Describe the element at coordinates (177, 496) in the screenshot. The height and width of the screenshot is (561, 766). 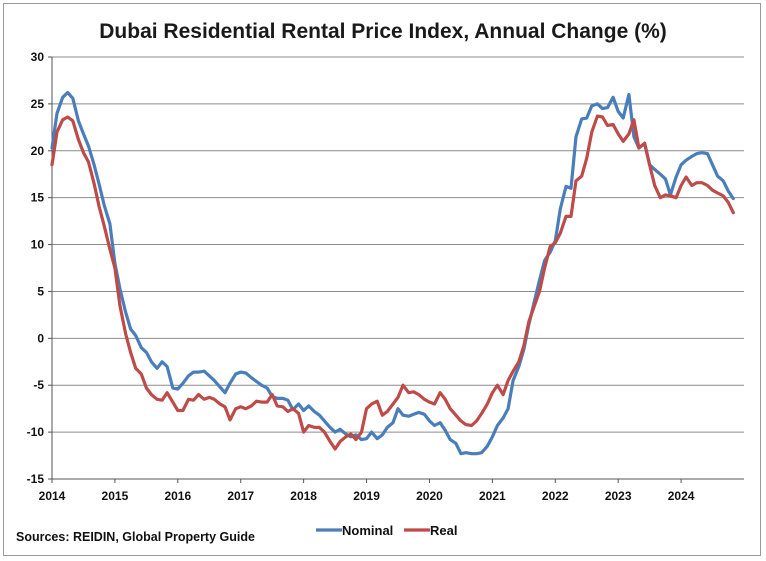
I see `x-tick-label: 2016` at that location.